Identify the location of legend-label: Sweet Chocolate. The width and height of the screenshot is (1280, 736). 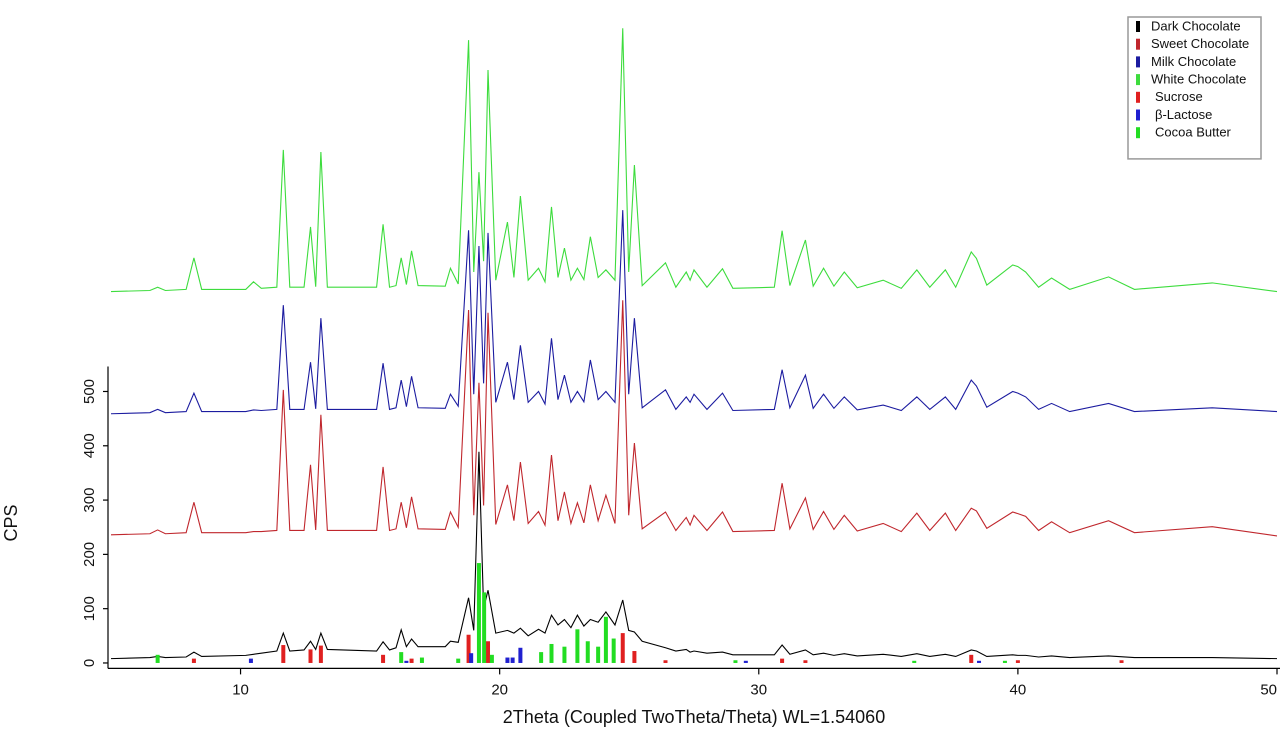
(1200, 43).